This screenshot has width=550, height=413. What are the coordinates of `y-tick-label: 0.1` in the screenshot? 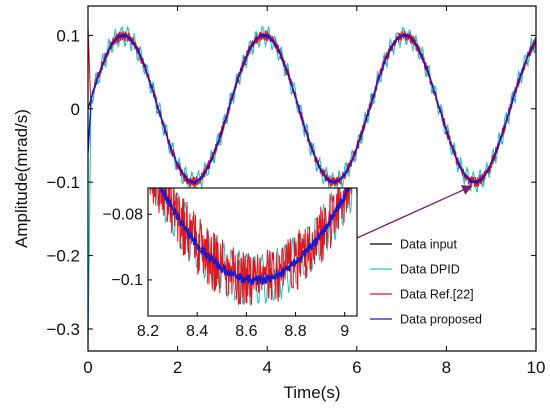 It's located at (68, 35).